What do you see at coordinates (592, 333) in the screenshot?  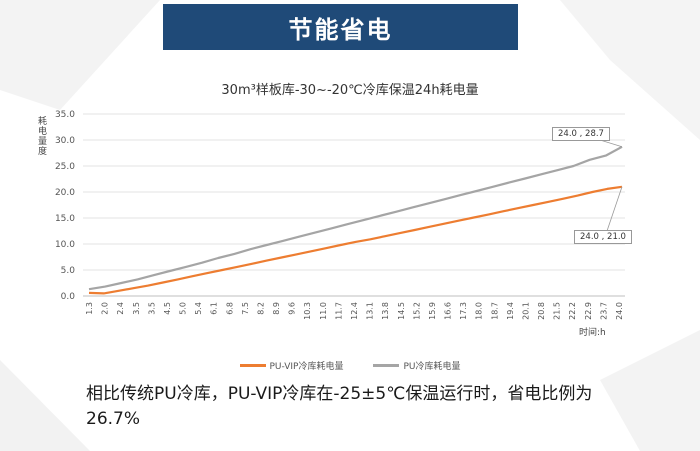 I see `x-axis-label: 时间:h` at bounding box center [592, 333].